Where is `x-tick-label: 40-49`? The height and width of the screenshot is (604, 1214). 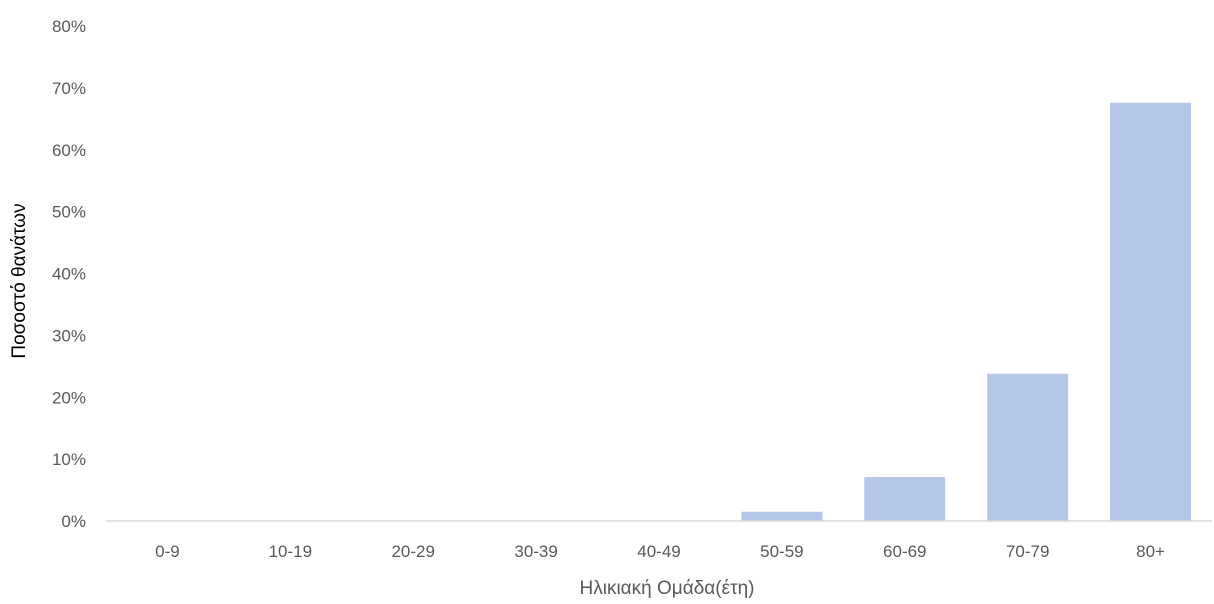 x-tick-label: 40-49 is located at coordinates (658, 551).